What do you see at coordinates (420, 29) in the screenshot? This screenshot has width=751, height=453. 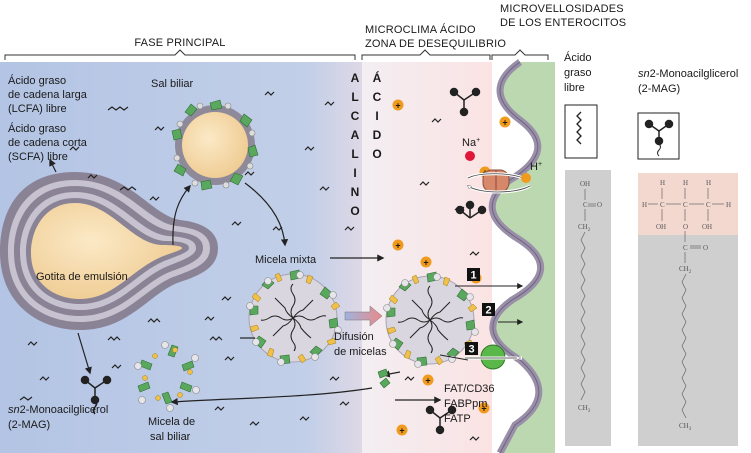 I see `header-microclimate-line1: MICROCLIMA ÁCIDO` at bounding box center [420, 29].